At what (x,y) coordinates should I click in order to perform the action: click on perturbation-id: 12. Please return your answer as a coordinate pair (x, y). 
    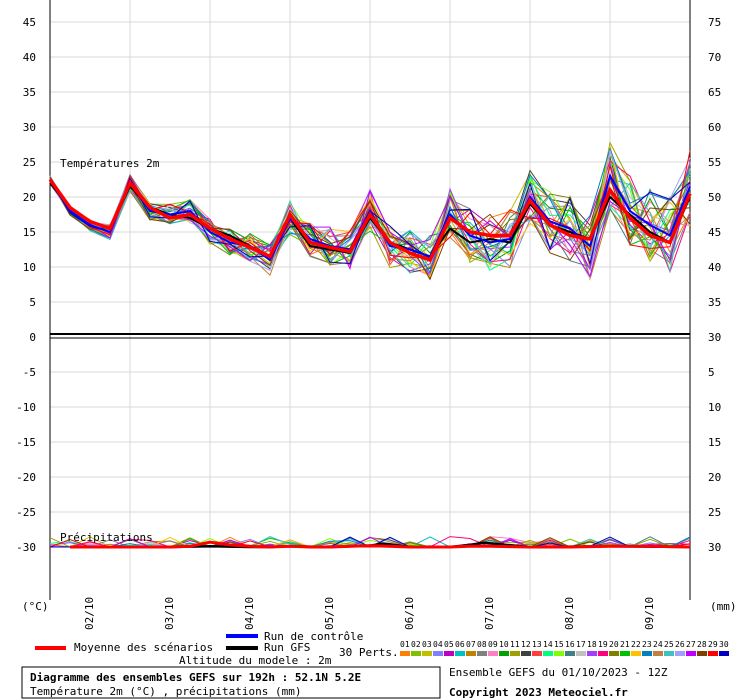
    Looking at the image, I should click on (526, 644).